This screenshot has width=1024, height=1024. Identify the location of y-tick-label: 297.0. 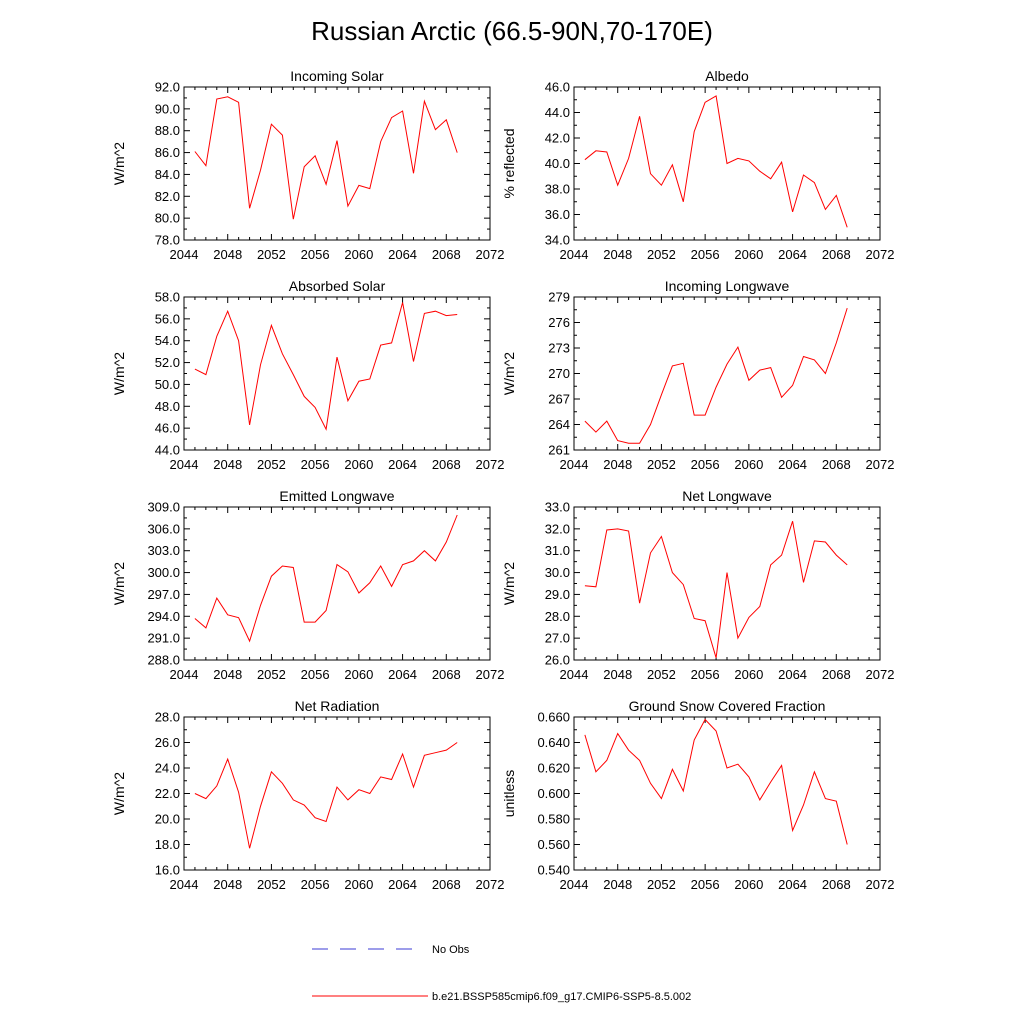
(163, 594).